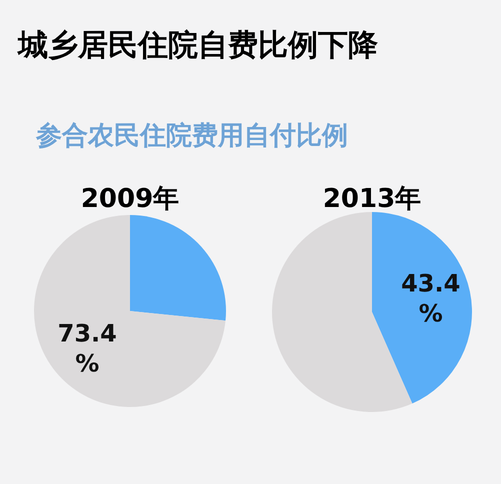 This screenshot has width=501, height=484. Describe the element at coordinates (130, 199) in the screenshot. I see `chart-title: 2009年` at that location.